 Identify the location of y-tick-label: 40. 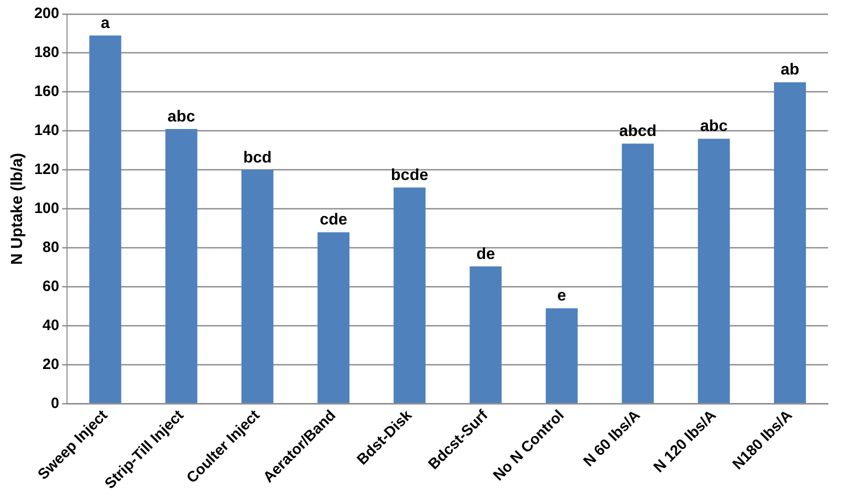
(51, 325).